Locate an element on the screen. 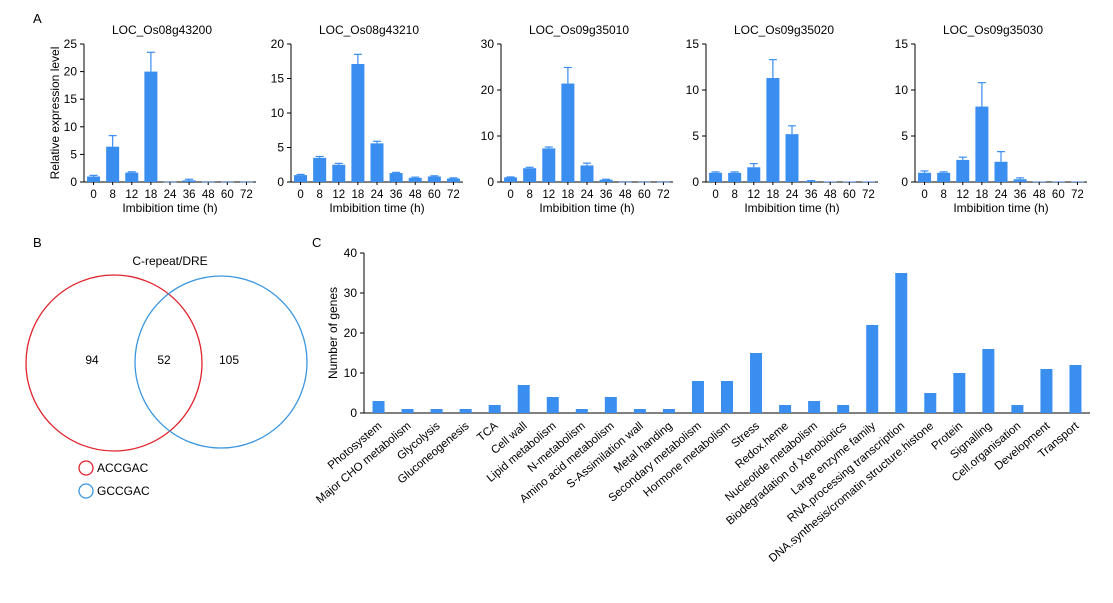 This screenshot has width=1113, height=603. chart-title: LOC_Os09g35030 is located at coordinates (993, 30).